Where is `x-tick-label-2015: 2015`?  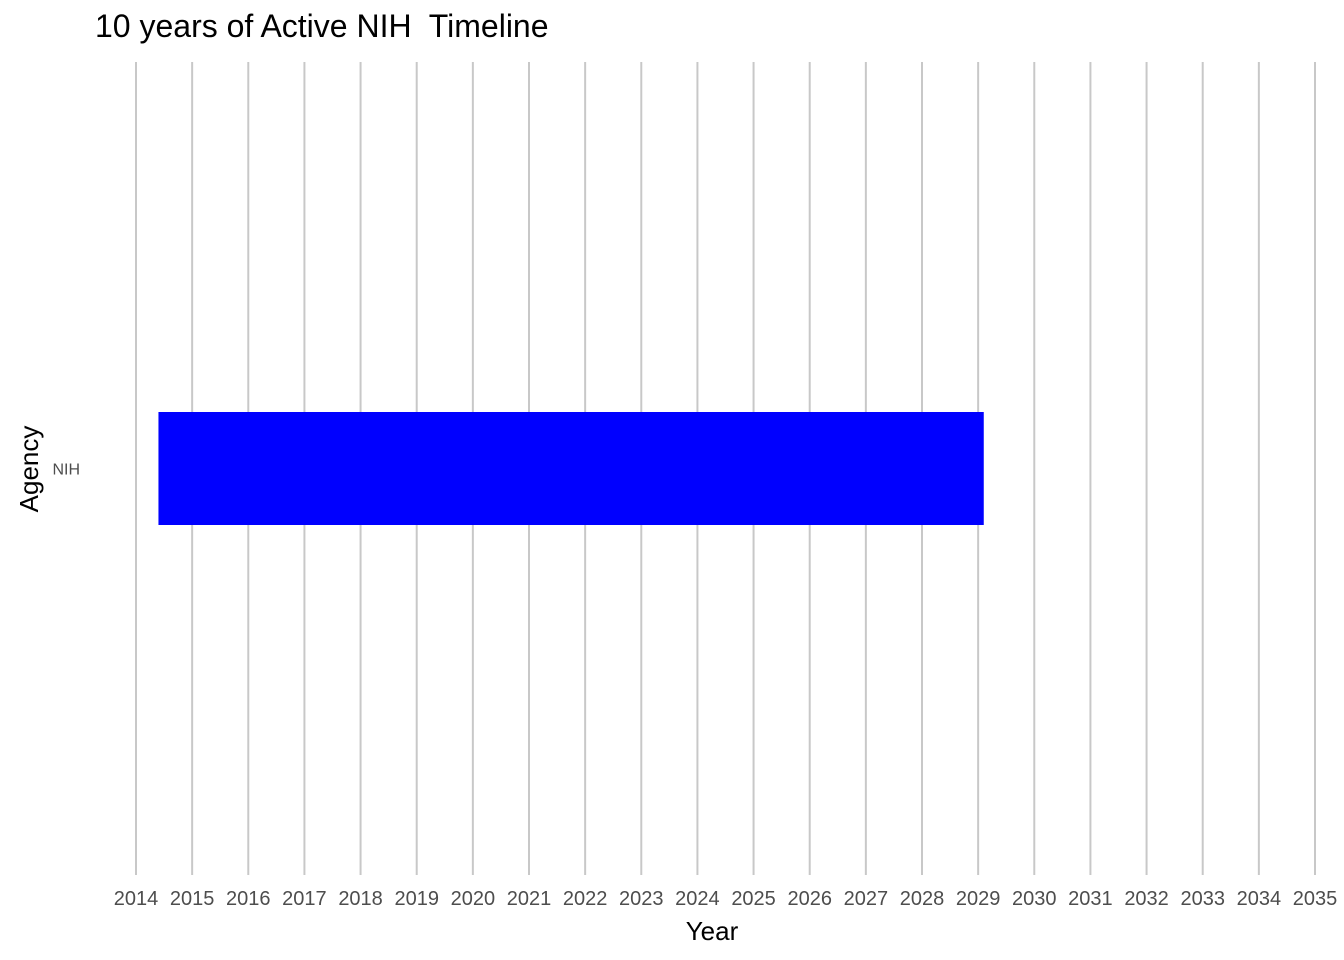
x-tick-label-2015: 2015 is located at coordinates (192, 899).